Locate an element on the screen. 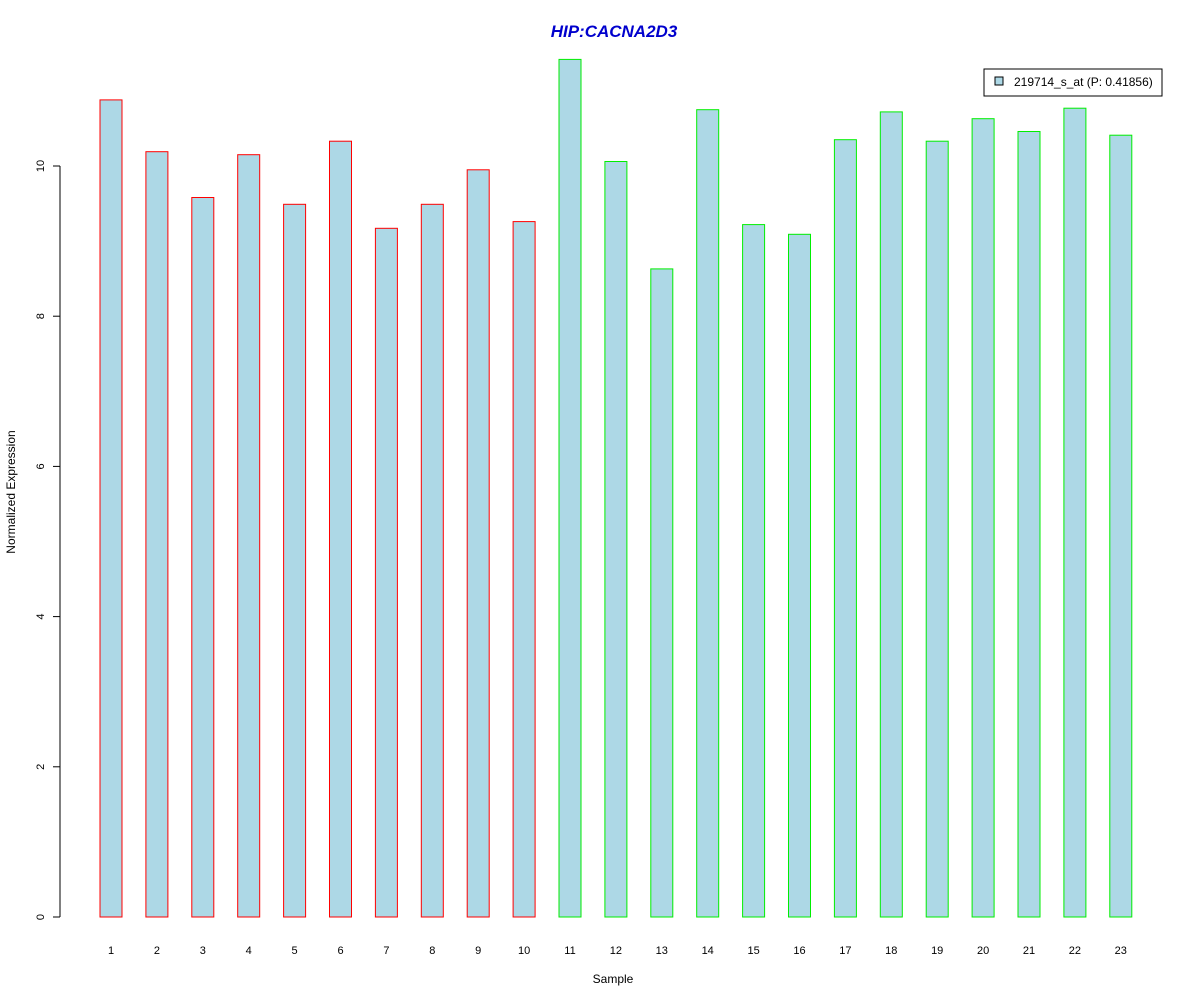 The image size is (1200, 1000). y-tick-label: 4 is located at coordinates (41, 617).